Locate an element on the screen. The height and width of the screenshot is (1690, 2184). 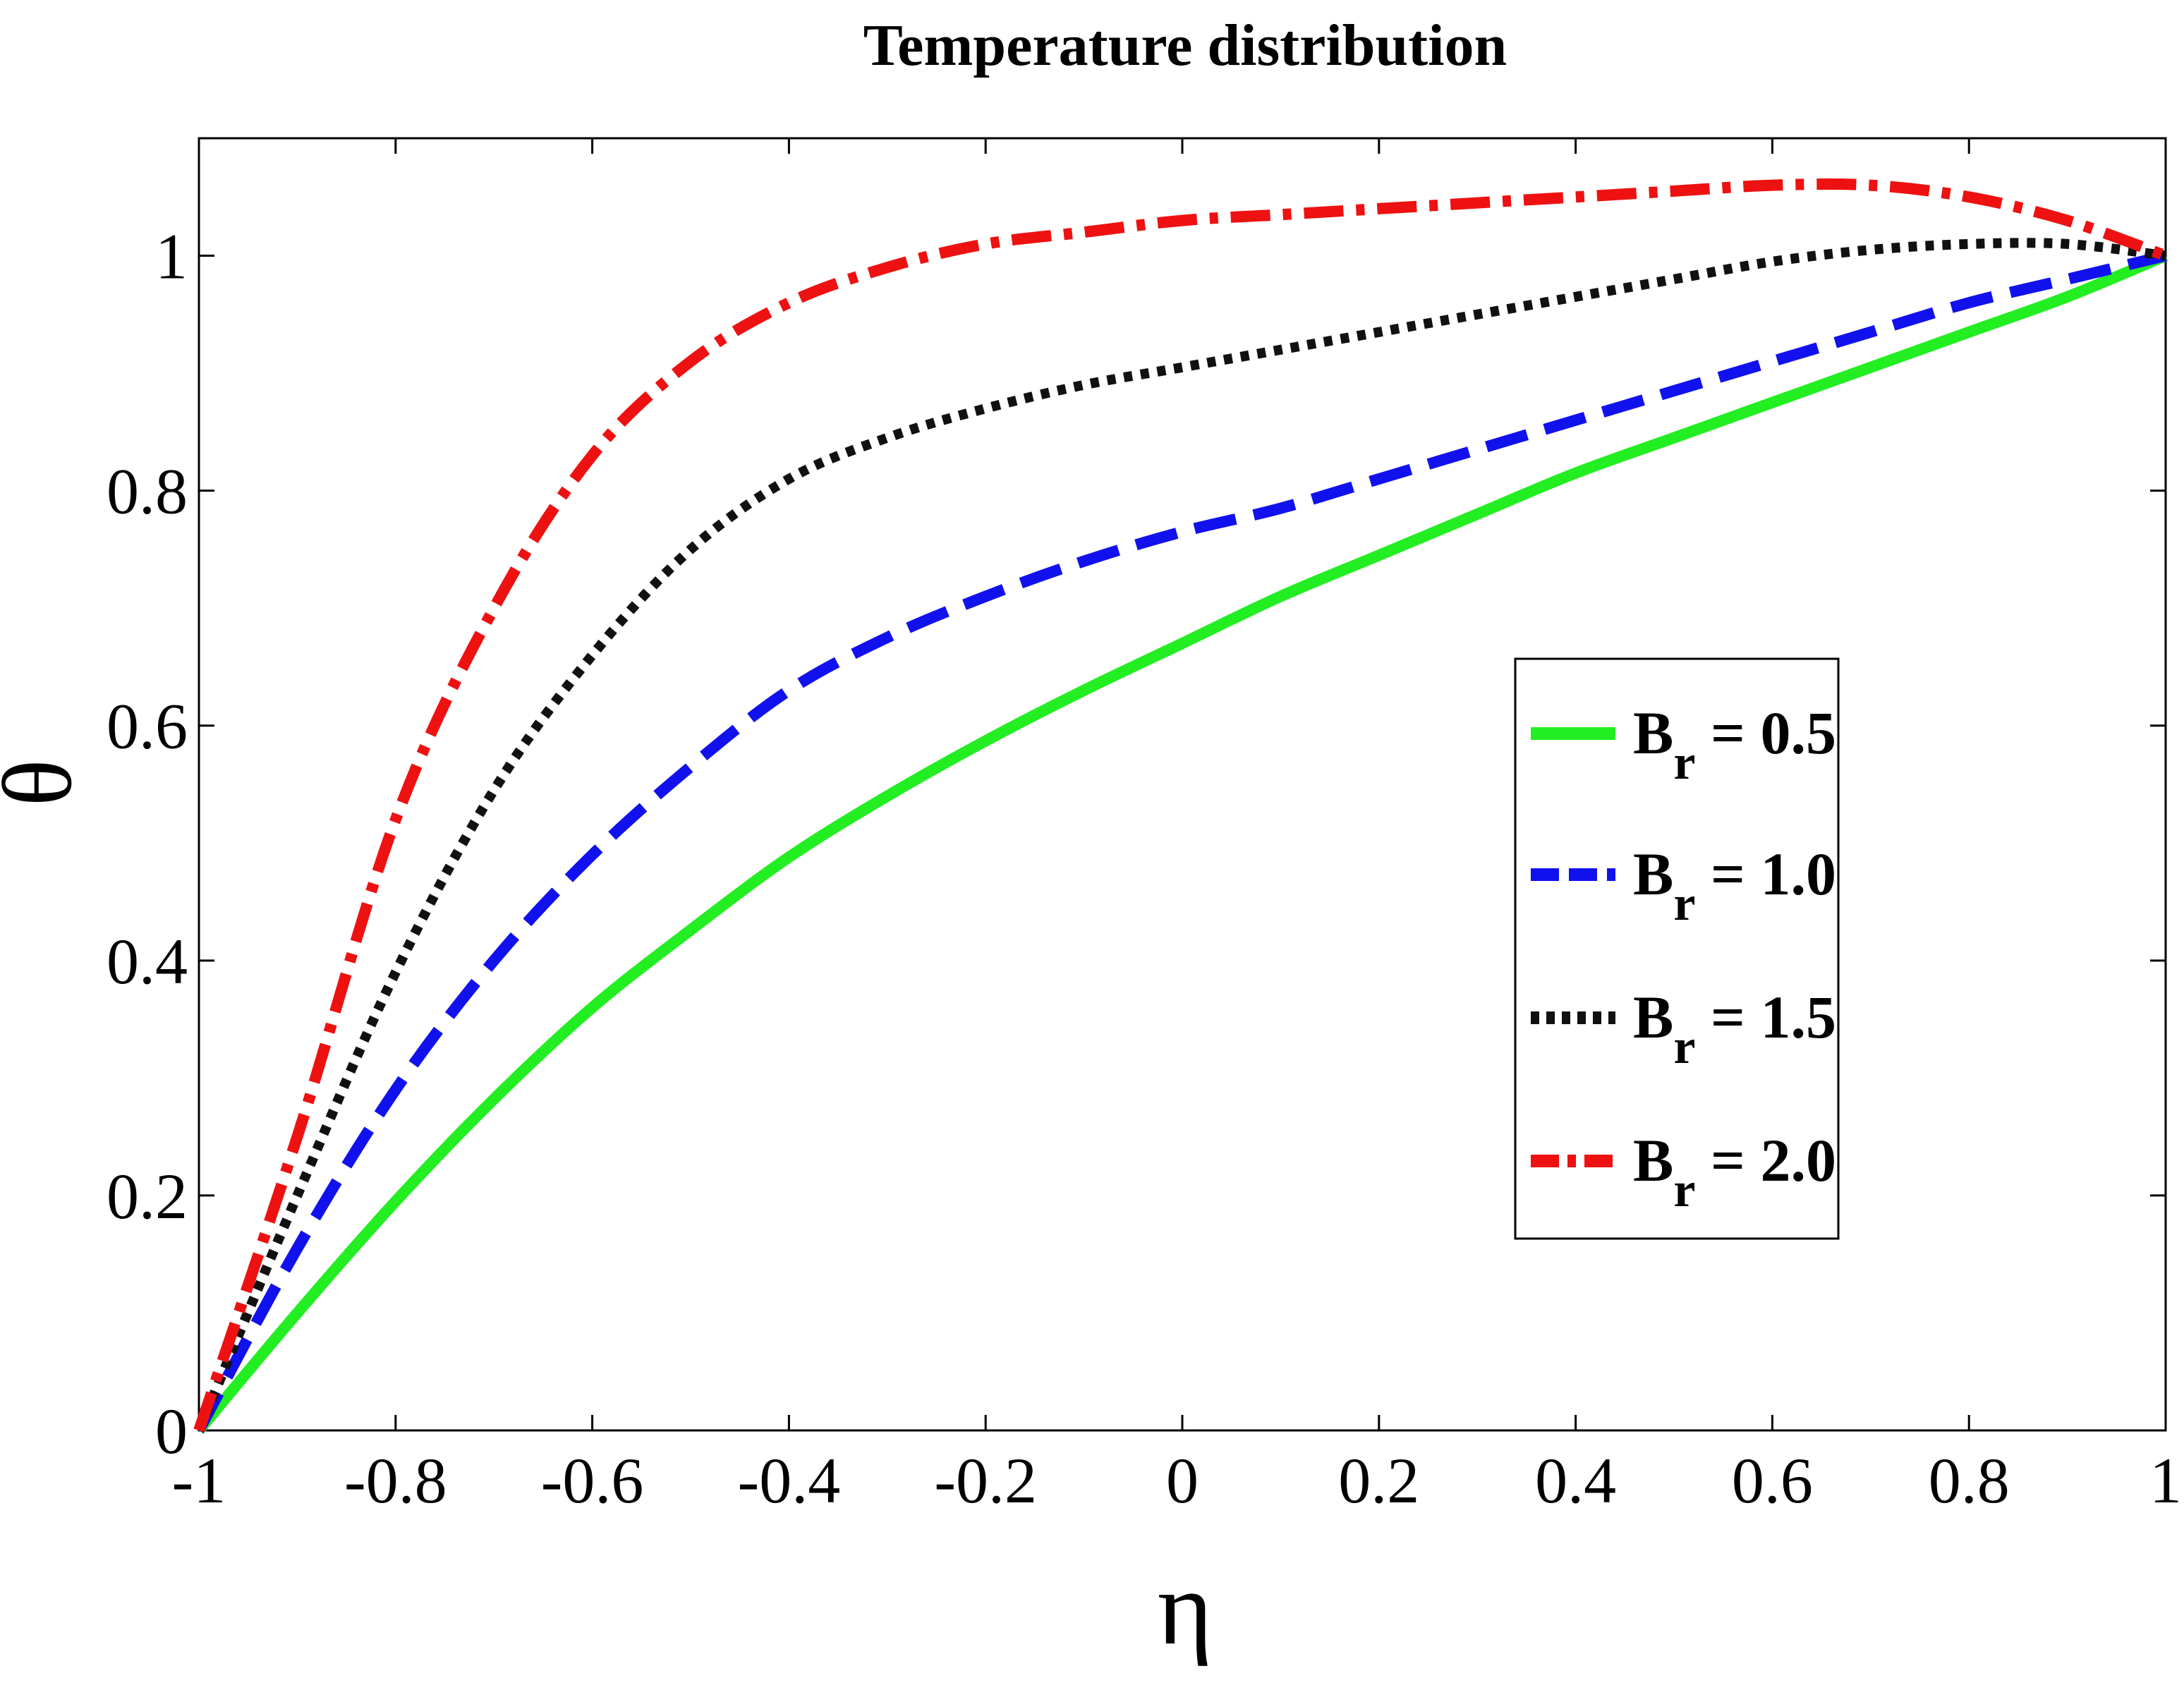
y-tick-label: 1 is located at coordinates (172, 257).